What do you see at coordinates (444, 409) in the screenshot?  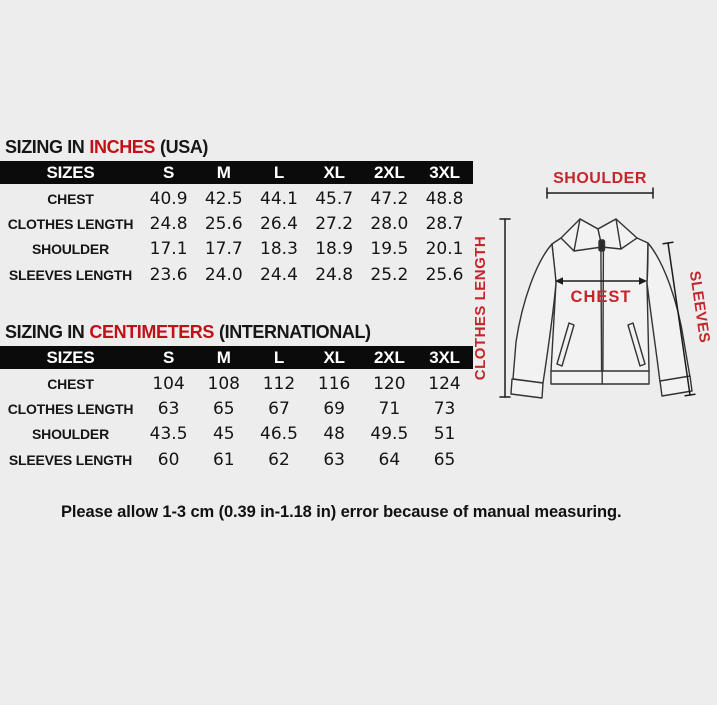 I see `size-value: 73` at bounding box center [444, 409].